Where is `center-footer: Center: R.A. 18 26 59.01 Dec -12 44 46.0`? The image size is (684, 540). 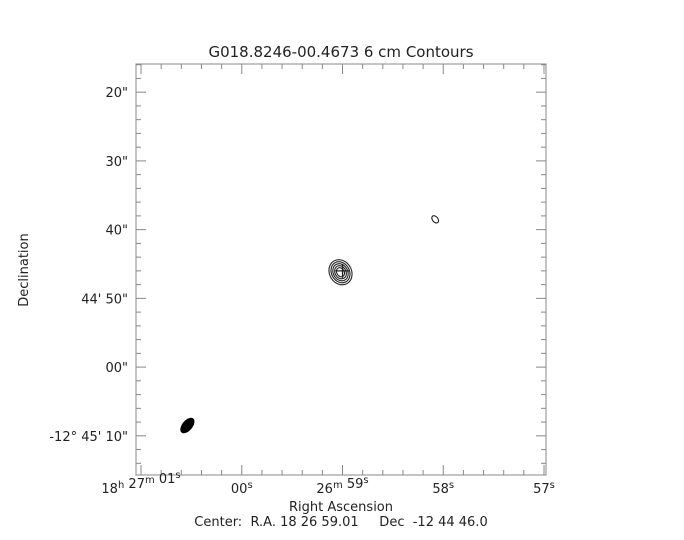
center-footer: Center: R.A. 18 26 59.01 Dec -12 44 46.0 is located at coordinates (340, 522).